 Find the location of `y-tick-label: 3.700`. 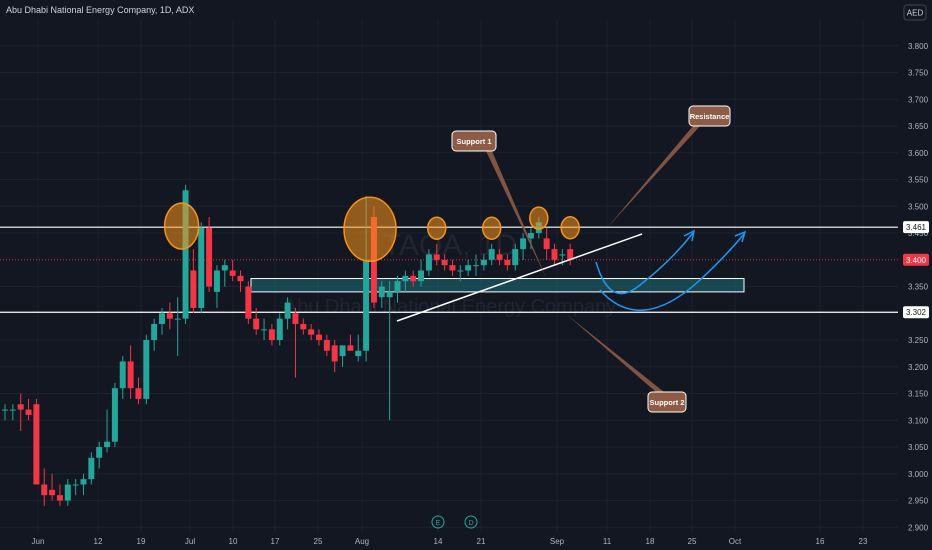

y-tick-label: 3.700 is located at coordinates (918, 99).